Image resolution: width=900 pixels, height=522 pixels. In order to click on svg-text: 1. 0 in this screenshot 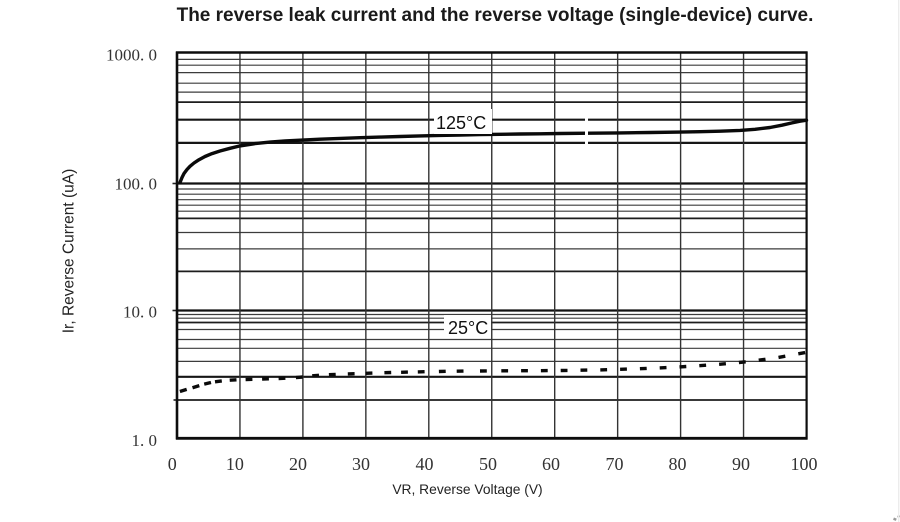, I will do `click(145, 440)`.